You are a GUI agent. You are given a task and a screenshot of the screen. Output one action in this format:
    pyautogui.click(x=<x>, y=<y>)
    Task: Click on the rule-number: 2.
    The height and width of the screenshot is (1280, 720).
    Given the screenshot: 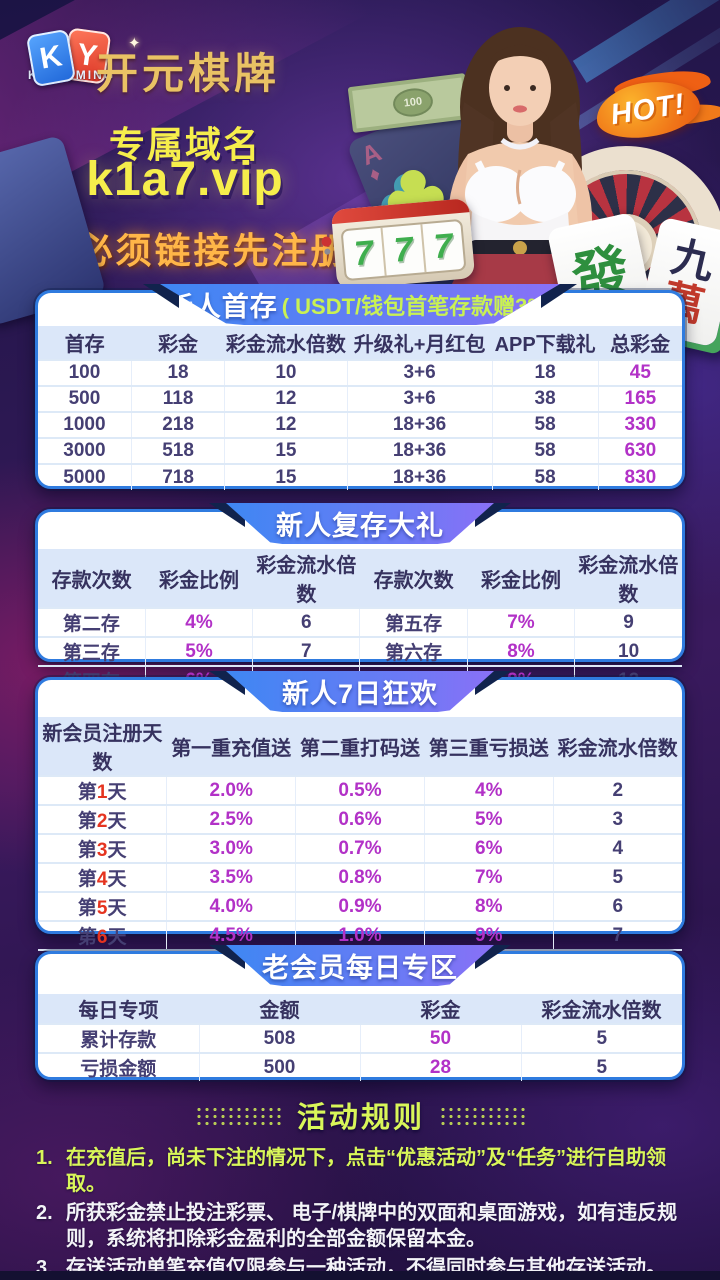 What is the action you would take?
    pyautogui.click(x=44, y=1213)
    